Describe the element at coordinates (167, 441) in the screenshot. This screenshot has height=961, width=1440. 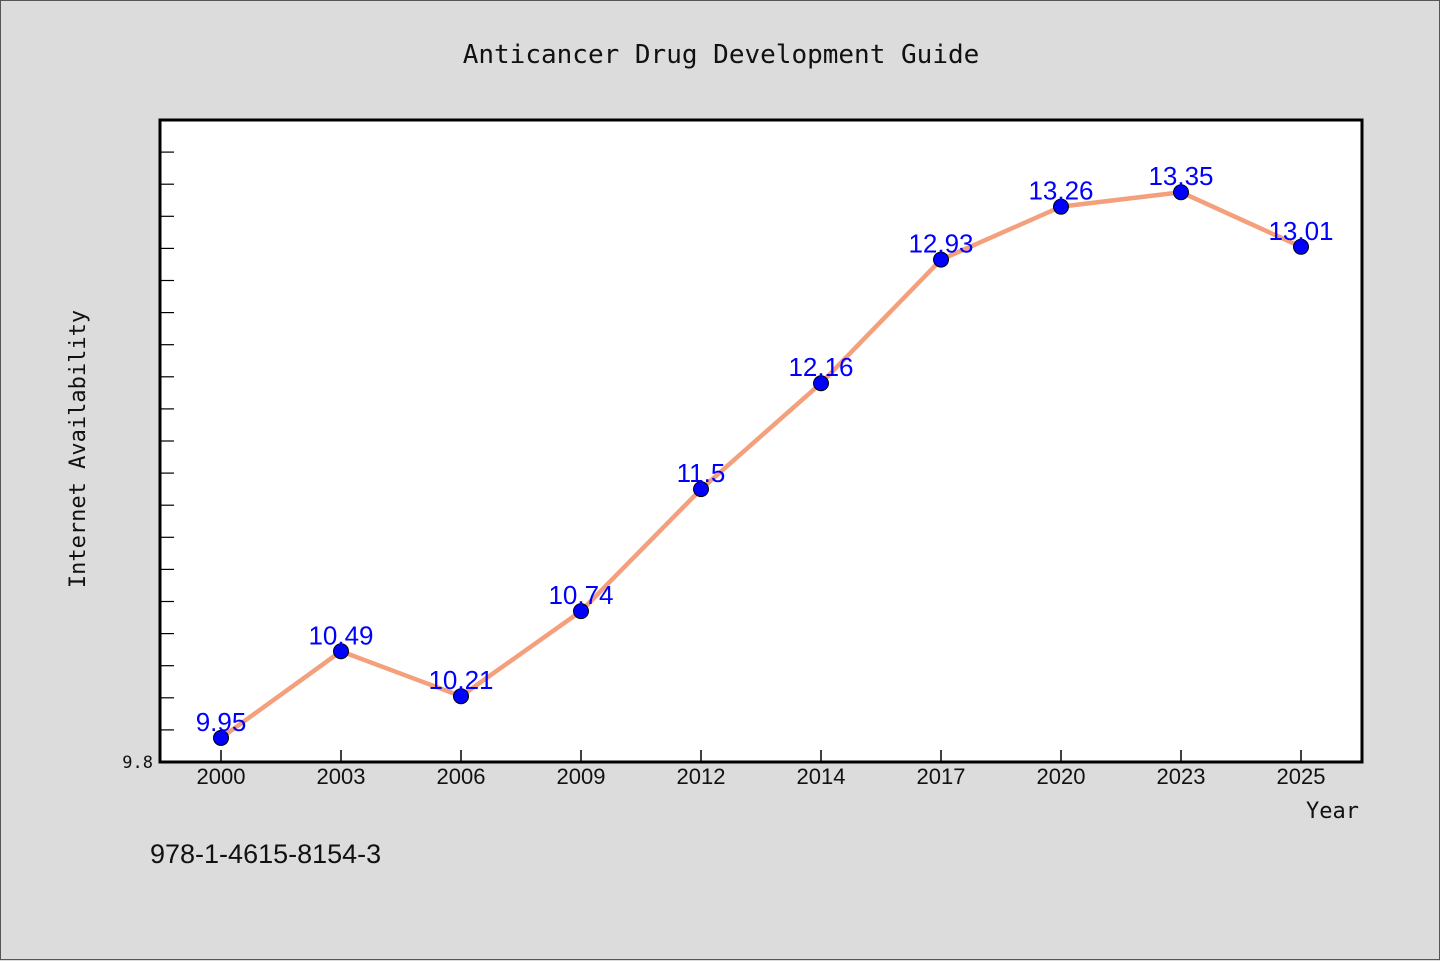
I see `y-axis-ticks` at that location.